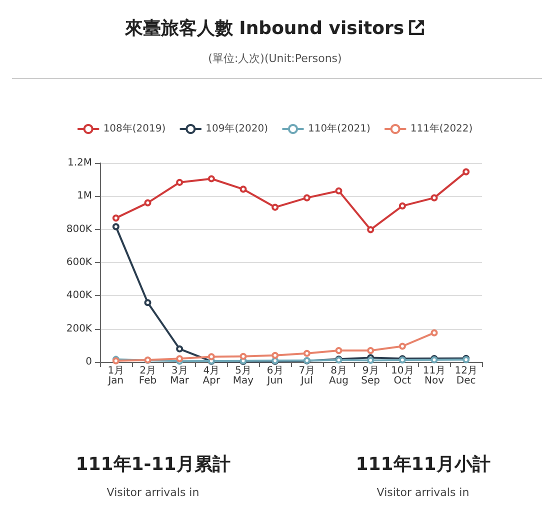 Image resolution: width=550 pixels, height=505 pixels. Describe the element at coordinates (79, 229) in the screenshot. I see `y-tick-label: 800K` at that location.